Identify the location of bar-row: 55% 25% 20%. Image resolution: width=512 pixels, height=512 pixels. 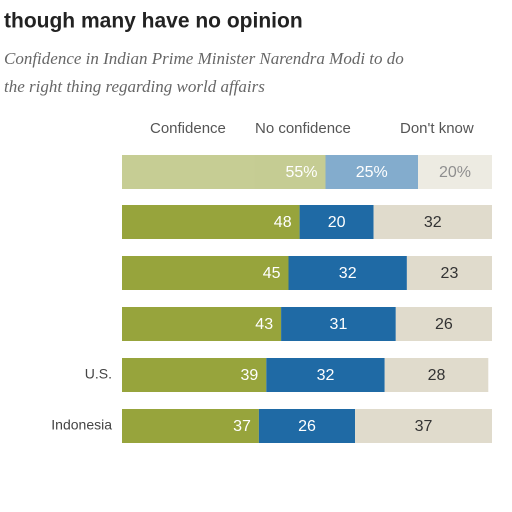
(307, 172).